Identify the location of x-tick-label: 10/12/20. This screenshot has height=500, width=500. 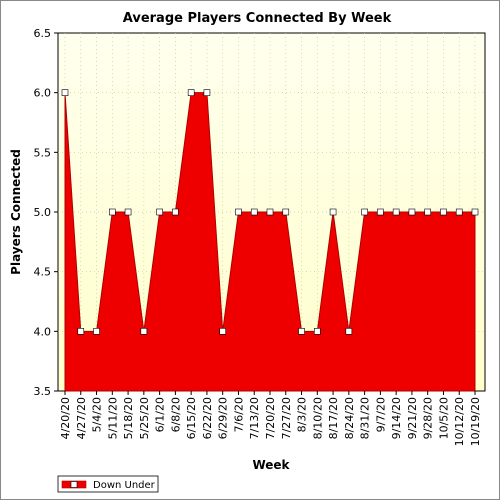
(459, 421).